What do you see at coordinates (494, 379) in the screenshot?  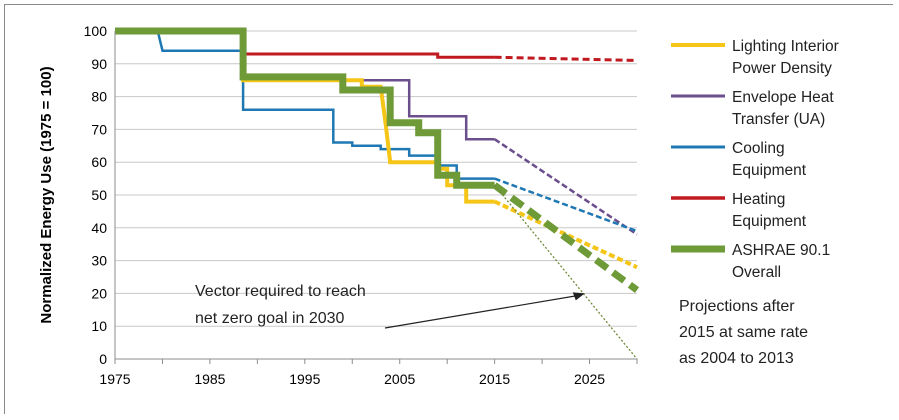 I see `x-tick-label: 2015` at bounding box center [494, 379].